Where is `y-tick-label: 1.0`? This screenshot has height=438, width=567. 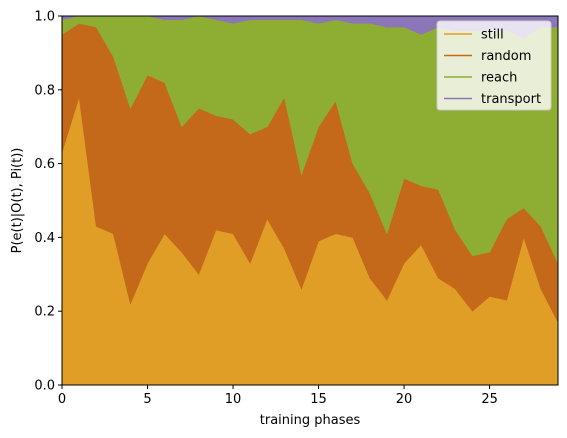 y-tick-label: 1.0 is located at coordinates (44, 17).